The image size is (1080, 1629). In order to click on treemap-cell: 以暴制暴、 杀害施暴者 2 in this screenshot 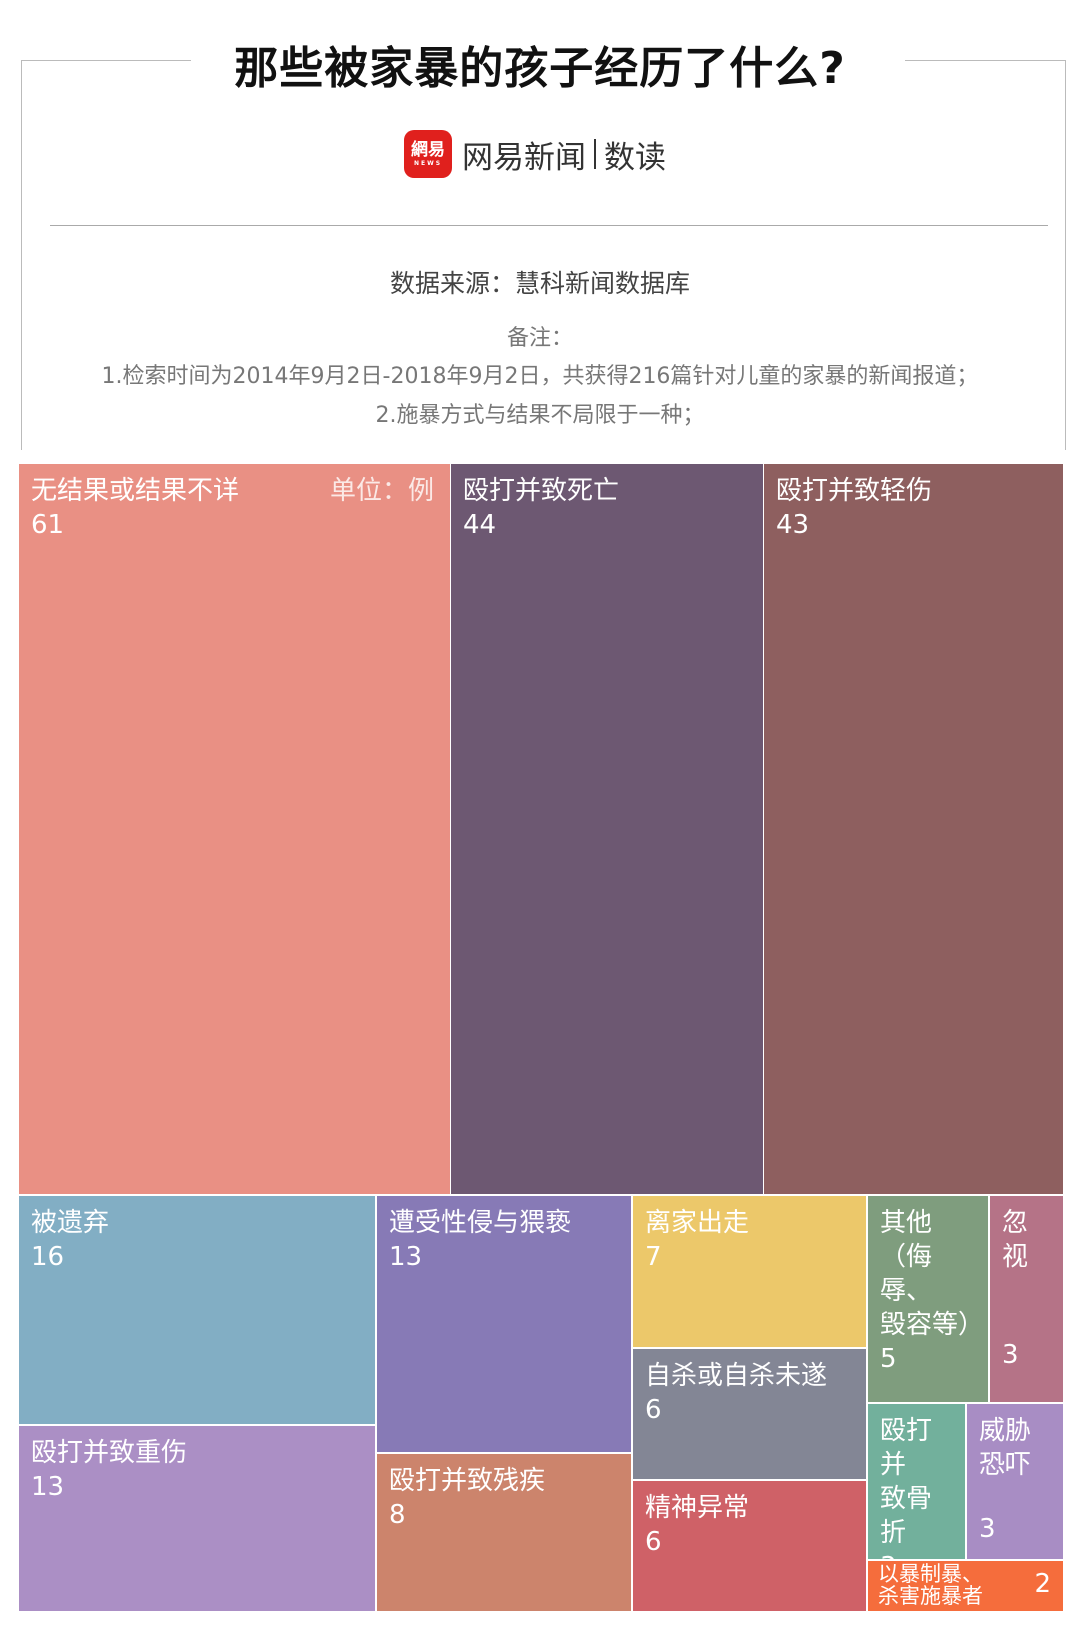, I will do `click(965, 1586)`.